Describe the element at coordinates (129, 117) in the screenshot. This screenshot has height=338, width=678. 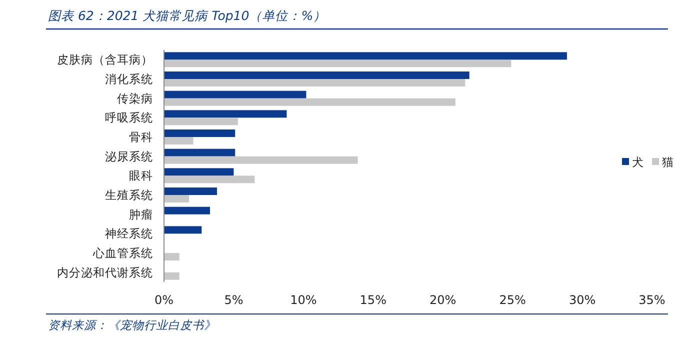
I see `y-tick-label: 呼吸系统` at that location.